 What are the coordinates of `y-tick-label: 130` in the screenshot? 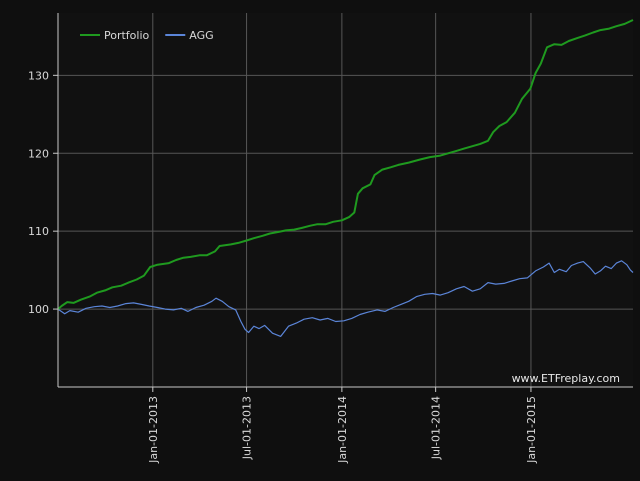 It's located at (38, 75).